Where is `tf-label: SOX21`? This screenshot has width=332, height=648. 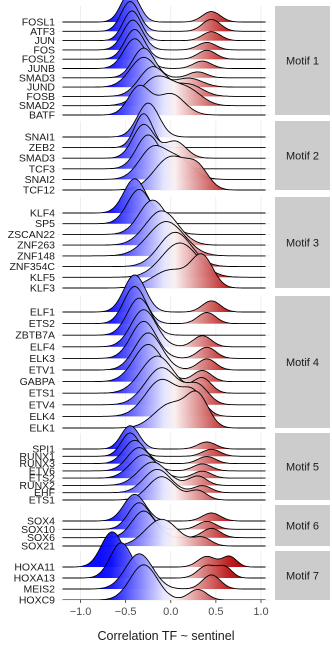
tf-label: SOX21 is located at coordinates (38, 547).